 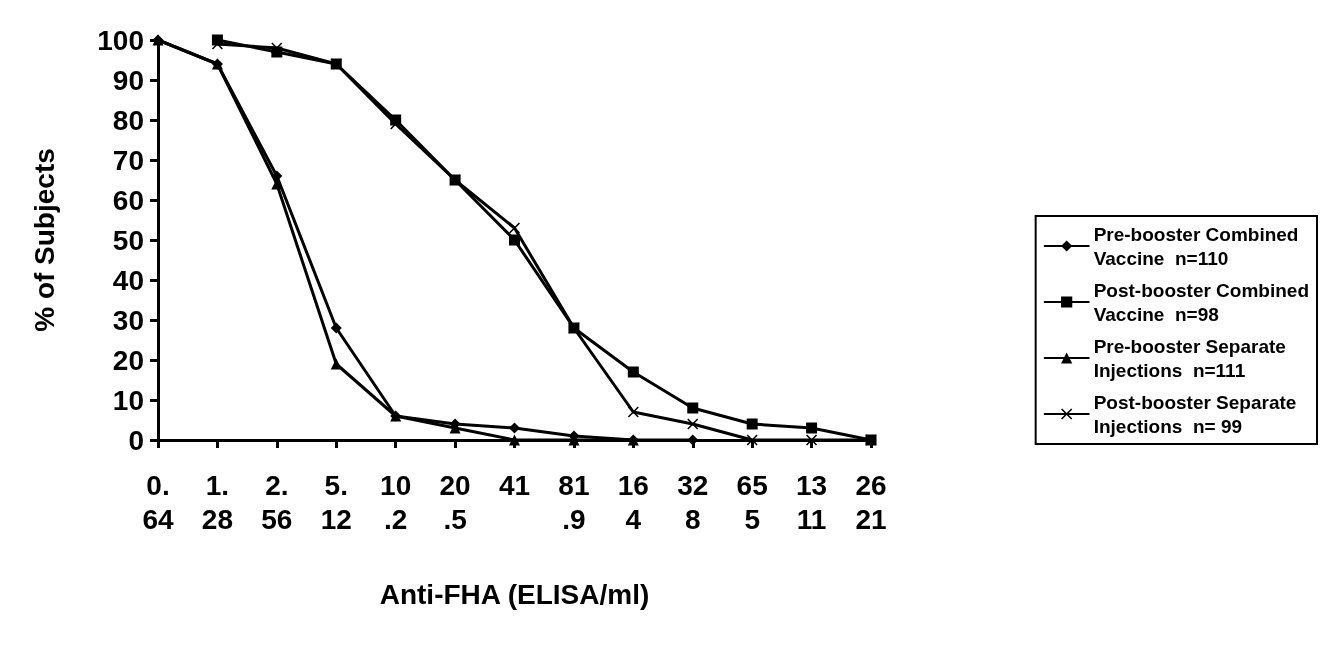 I want to click on y-tick-label: 30, so click(x=128, y=320).